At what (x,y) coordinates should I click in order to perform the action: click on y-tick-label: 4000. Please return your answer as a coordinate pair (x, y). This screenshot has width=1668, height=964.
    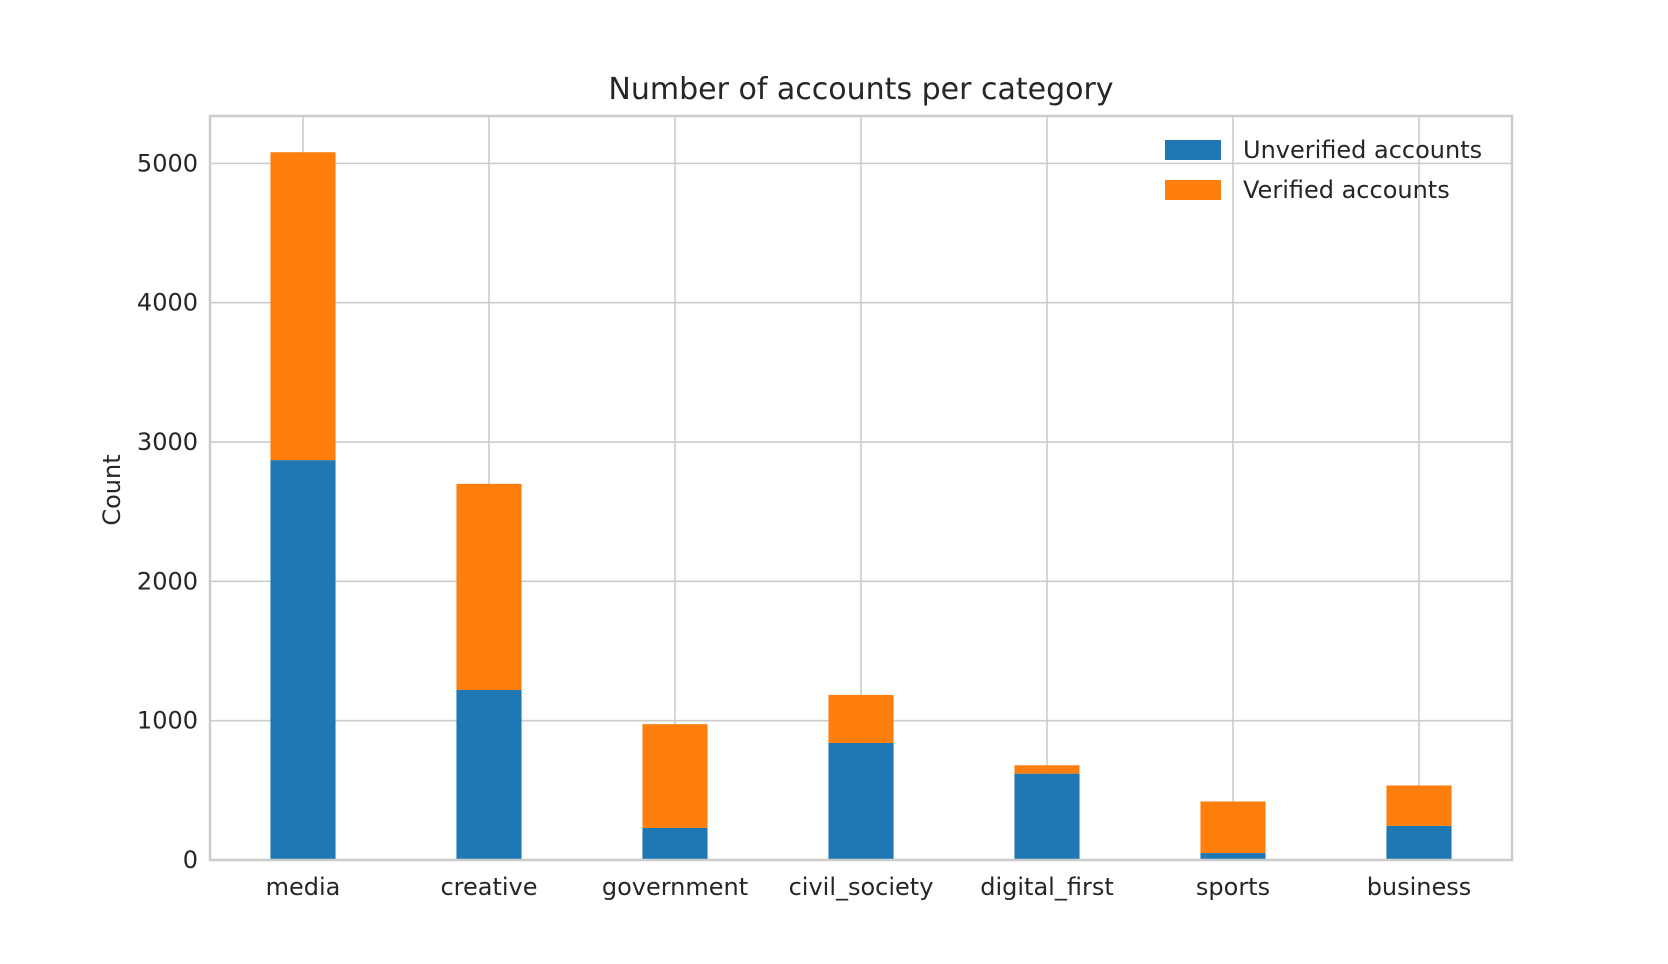
    Looking at the image, I should click on (167, 303).